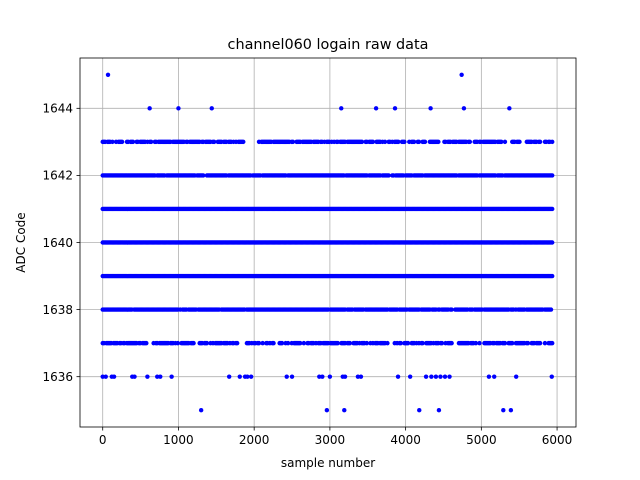  Describe the element at coordinates (57, 310) in the screenshot. I see `y-tick-label: 1638` at that location.